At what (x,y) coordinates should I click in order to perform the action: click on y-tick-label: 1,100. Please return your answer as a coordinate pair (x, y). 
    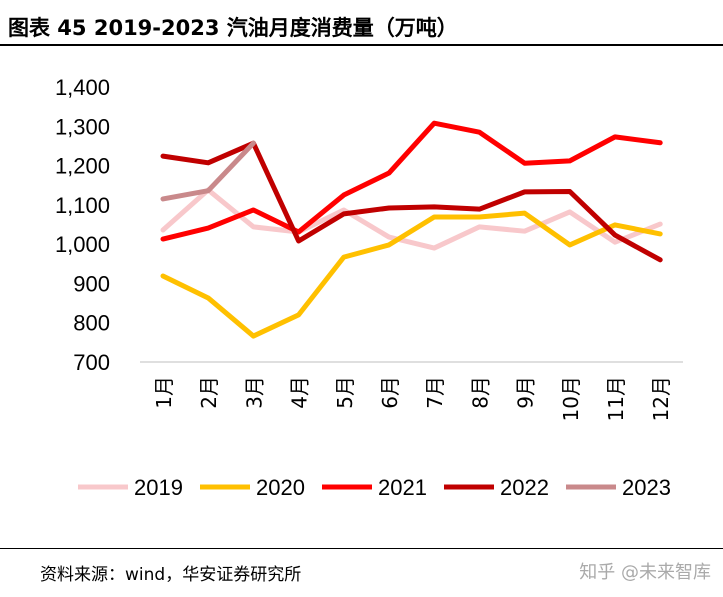
    Looking at the image, I should click on (82, 205).